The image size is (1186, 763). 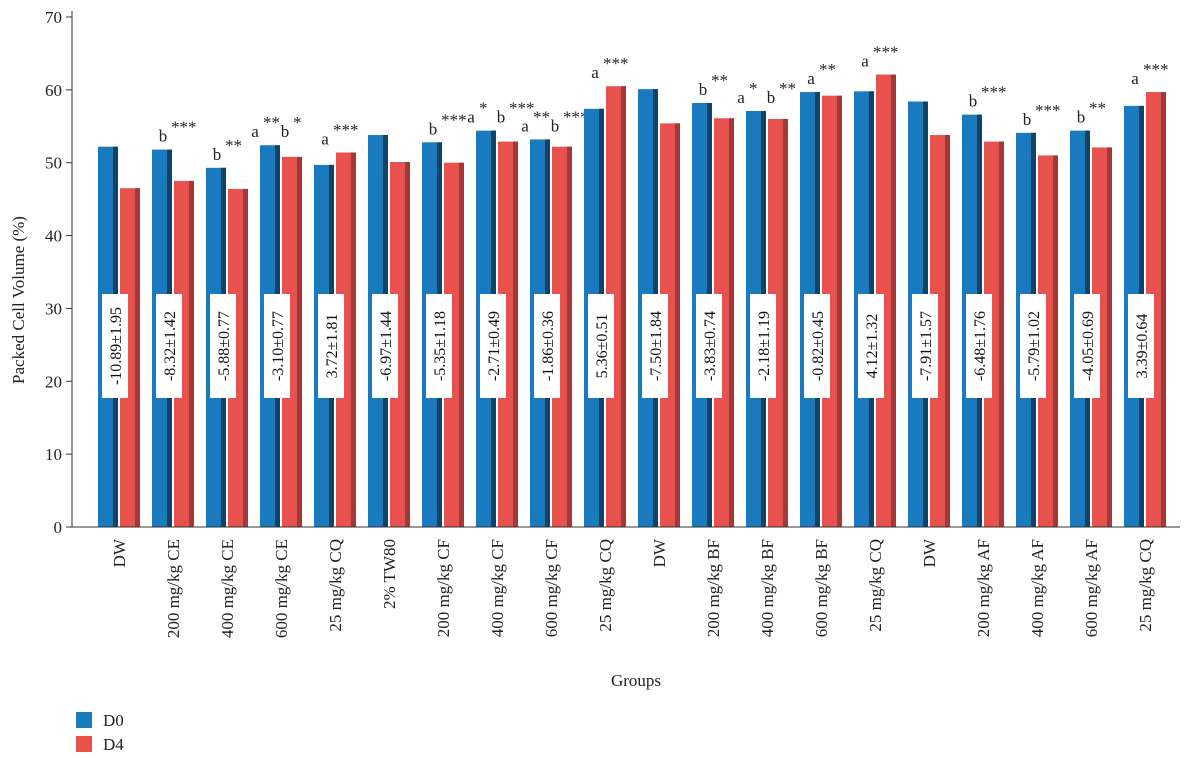 I want to click on bar-group: -6.48±1.76 b ***, so click(x=984, y=305).